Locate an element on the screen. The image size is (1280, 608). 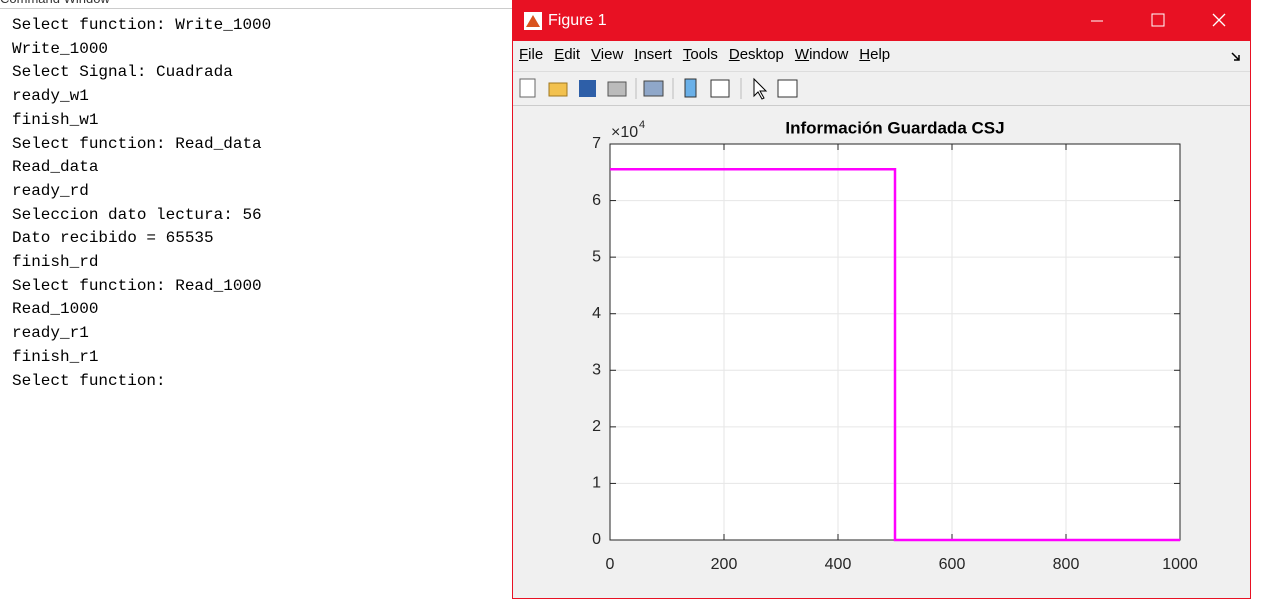
menu-item: Desktop is located at coordinates (756, 54).